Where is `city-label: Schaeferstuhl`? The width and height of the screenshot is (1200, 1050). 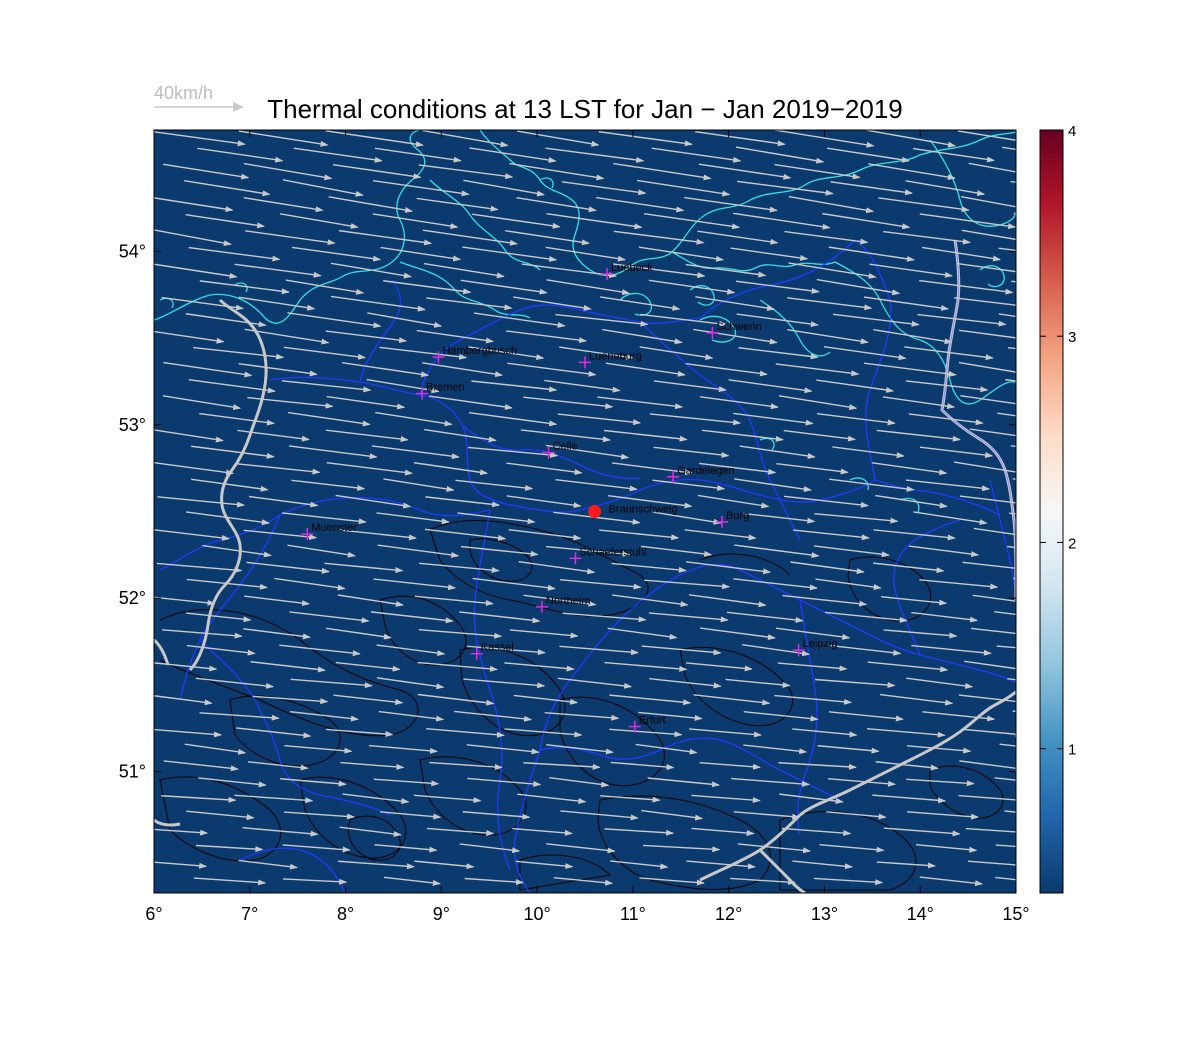
city-label: Schaeferstuhl is located at coordinates (612, 552).